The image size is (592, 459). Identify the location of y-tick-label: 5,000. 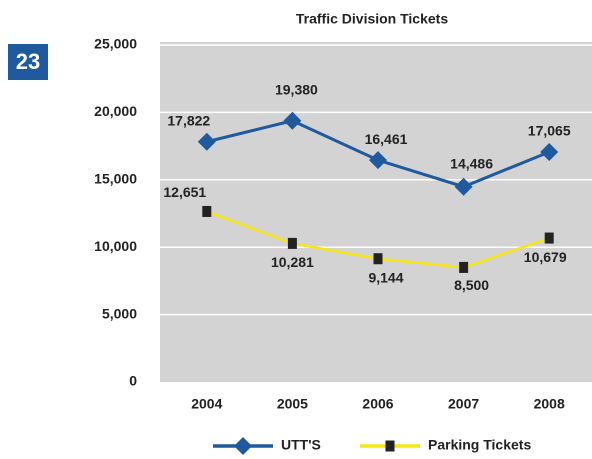
(119, 313).